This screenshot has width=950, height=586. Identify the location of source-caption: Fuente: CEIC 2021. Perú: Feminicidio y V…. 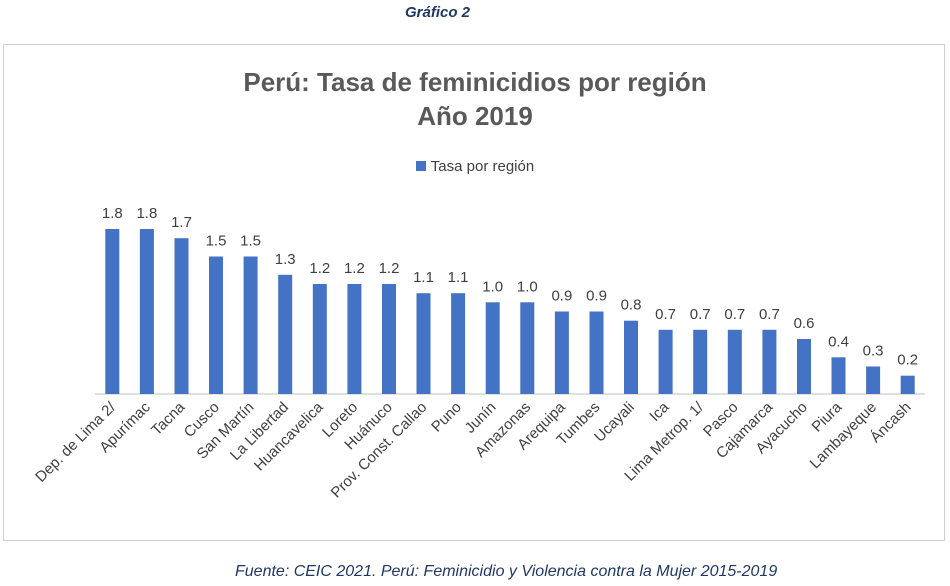
(506, 571).